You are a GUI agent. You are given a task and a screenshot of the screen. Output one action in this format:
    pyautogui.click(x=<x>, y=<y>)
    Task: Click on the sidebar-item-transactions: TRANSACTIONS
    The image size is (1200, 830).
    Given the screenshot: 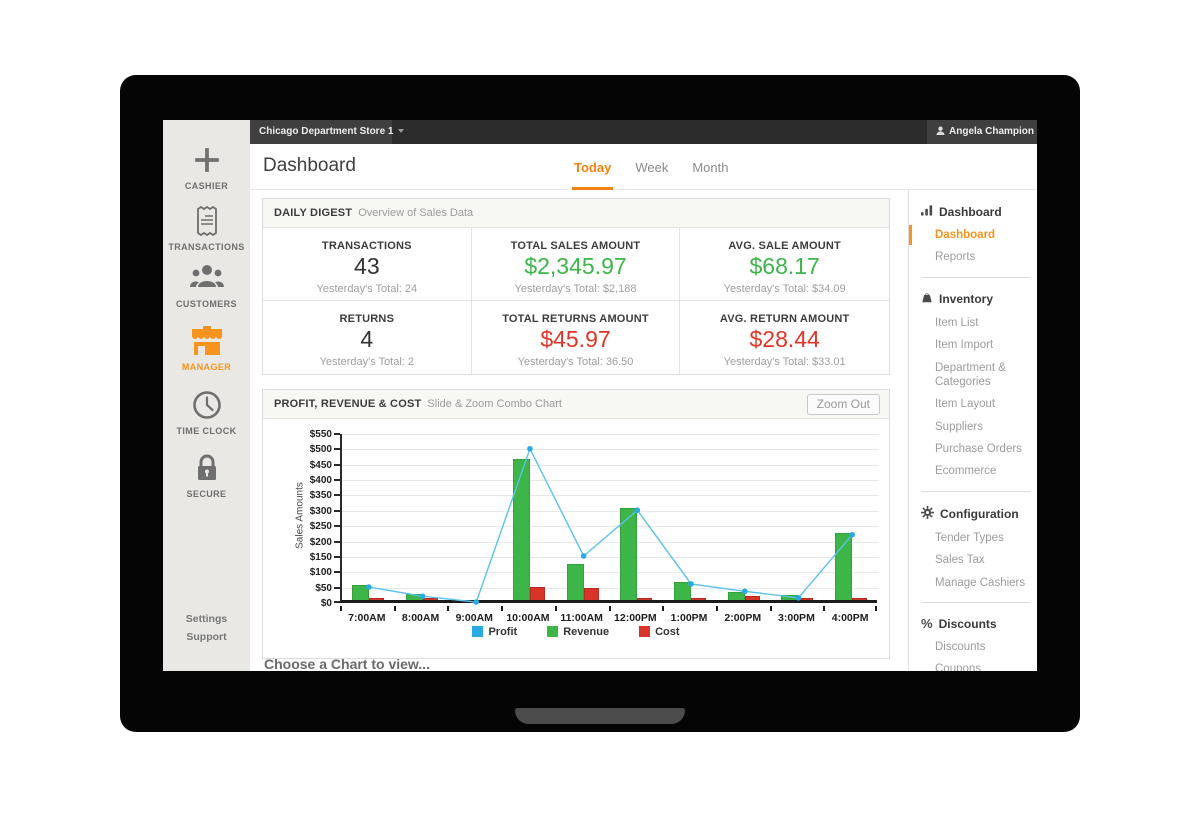 What is the action you would take?
    pyautogui.click(x=206, y=228)
    